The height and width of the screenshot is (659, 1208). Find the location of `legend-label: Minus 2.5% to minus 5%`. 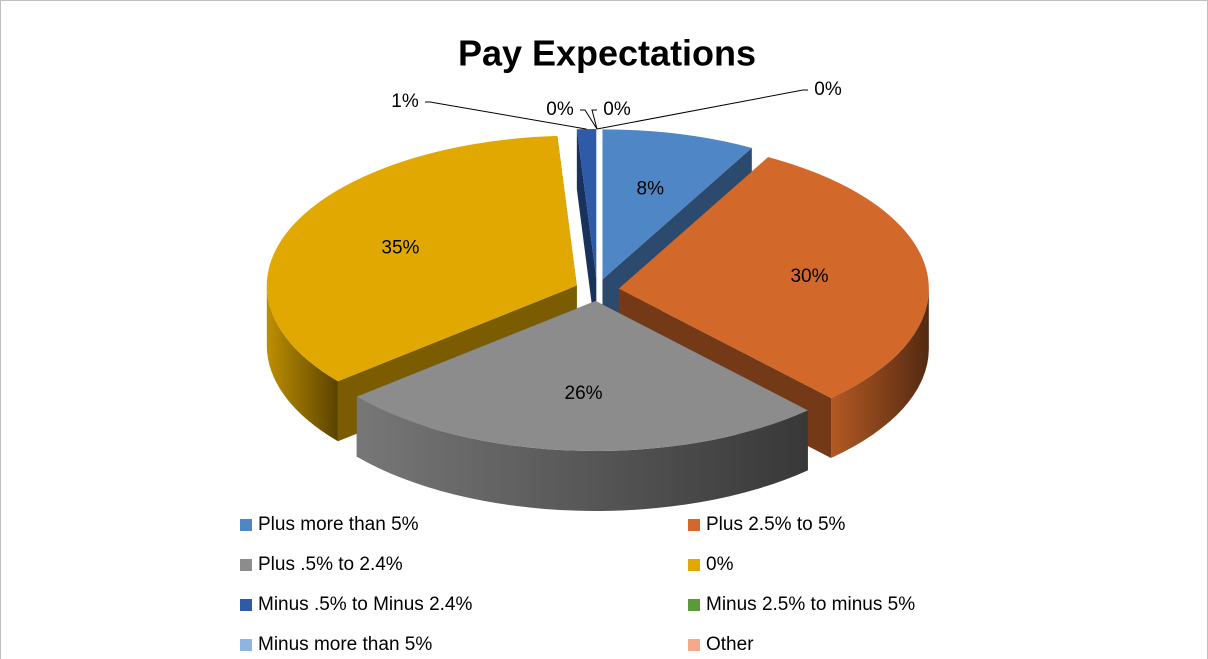

legend-label: Minus 2.5% to minus 5% is located at coordinates (810, 604).